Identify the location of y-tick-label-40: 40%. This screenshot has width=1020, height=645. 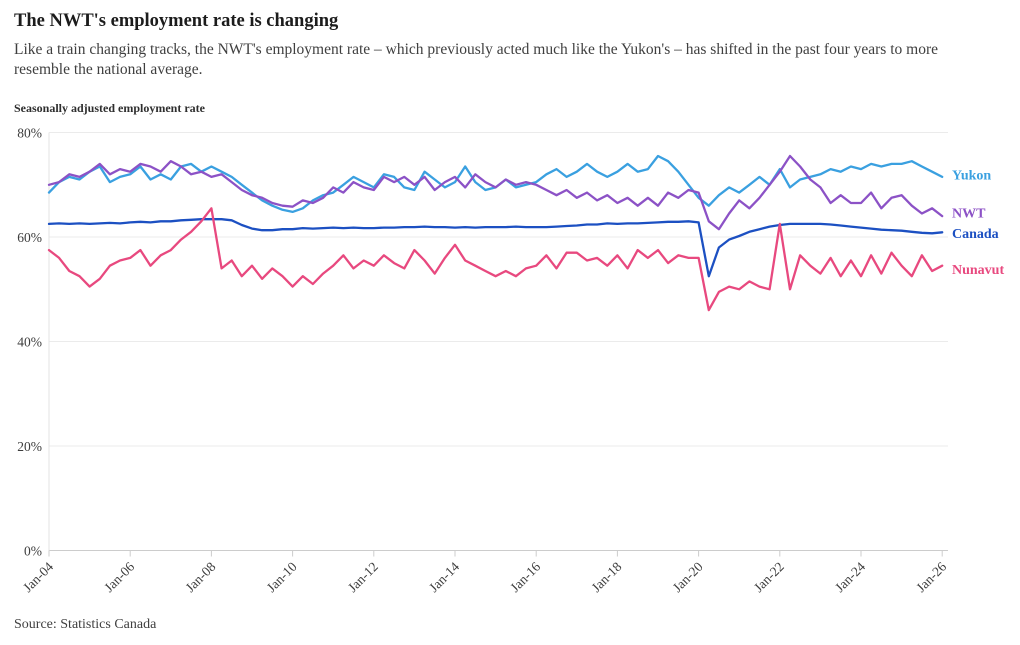
(29, 342).